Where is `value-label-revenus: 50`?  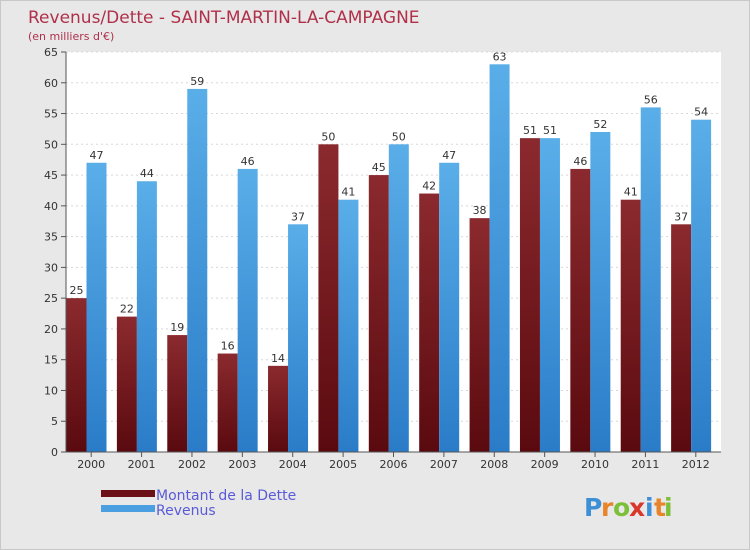
value-label-revenus: 50 is located at coordinates (399, 136).